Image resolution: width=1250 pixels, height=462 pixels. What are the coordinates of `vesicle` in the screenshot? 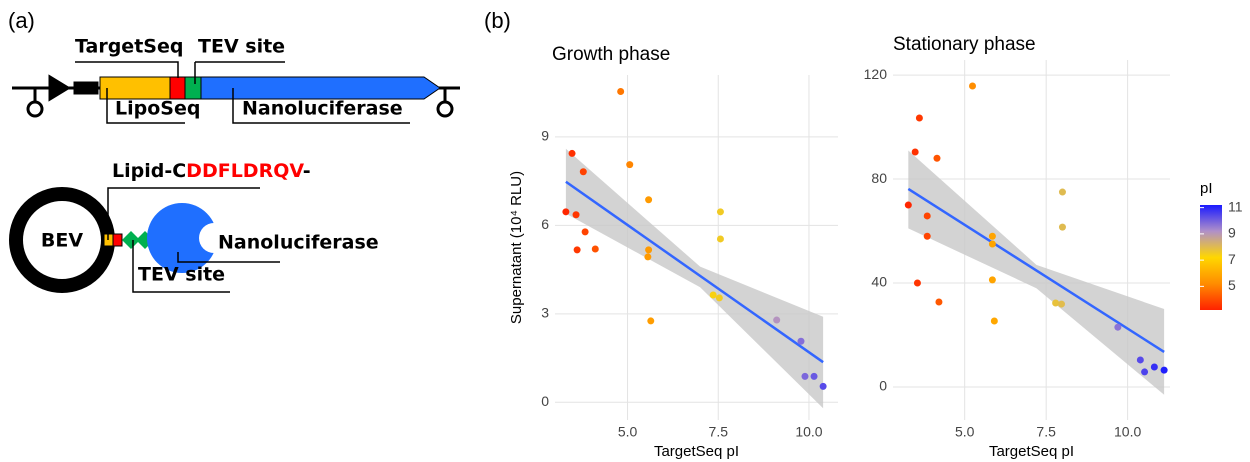 It's located at (144, 240).